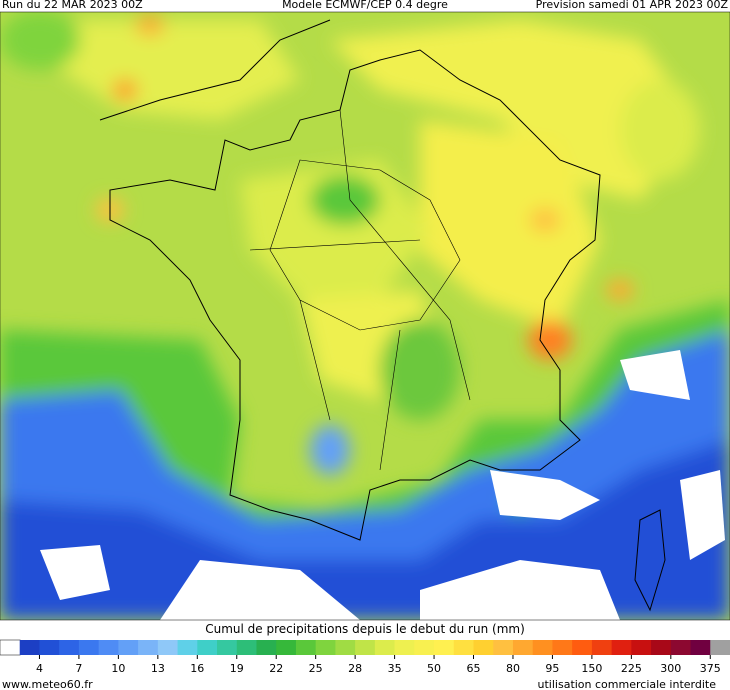  What do you see at coordinates (710, 668) in the screenshot?
I see `colorbar-label: 375` at bounding box center [710, 668].